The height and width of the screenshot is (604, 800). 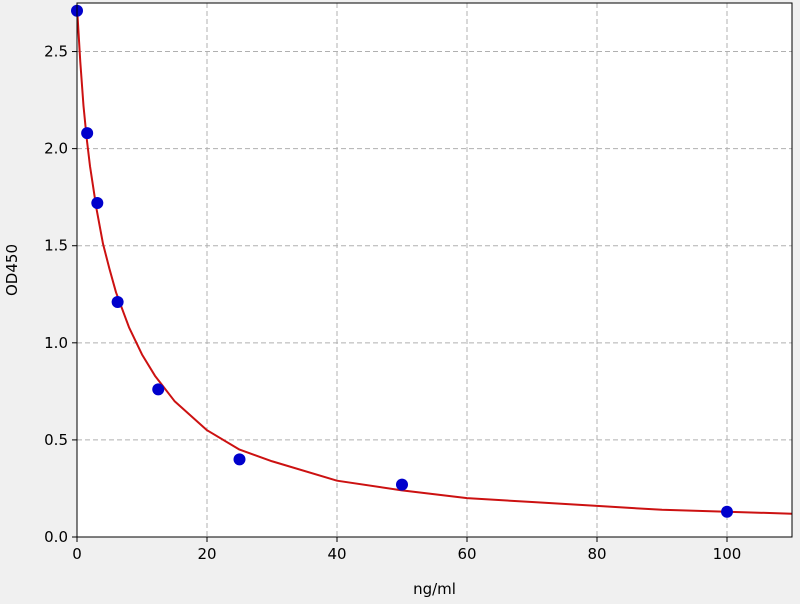 What do you see at coordinates (434, 589) in the screenshot?
I see `x-axis-title: ng/ml` at bounding box center [434, 589].